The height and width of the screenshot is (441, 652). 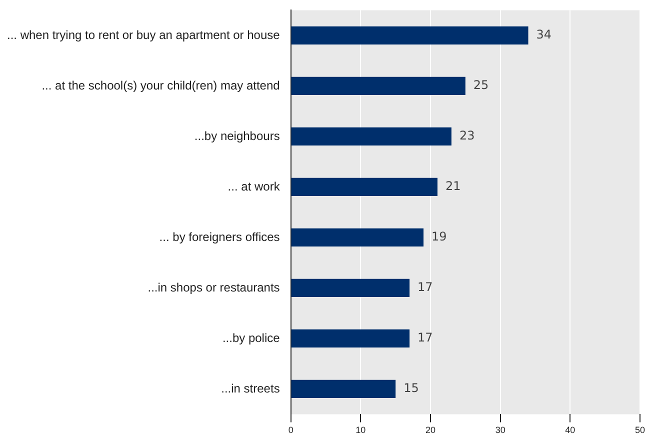 I want to click on data-label: 19, so click(x=439, y=237).